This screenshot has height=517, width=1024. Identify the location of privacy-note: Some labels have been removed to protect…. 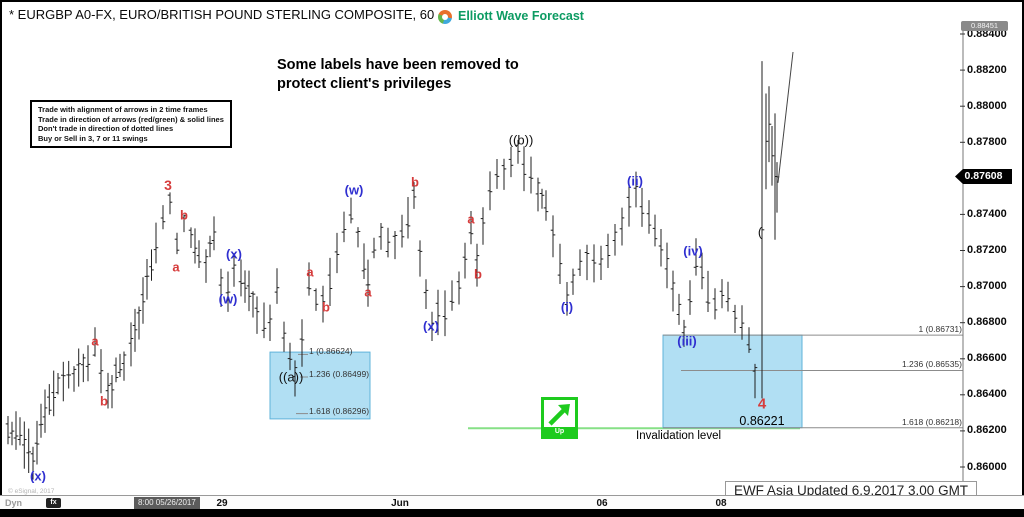
(398, 75).